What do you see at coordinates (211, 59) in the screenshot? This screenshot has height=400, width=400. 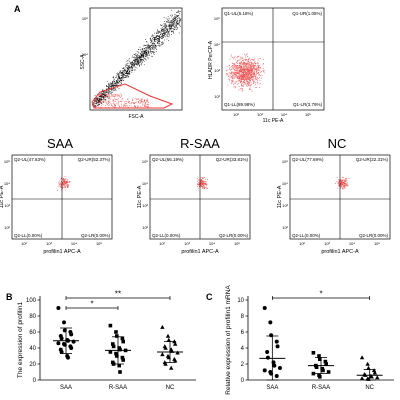 I see `hla-ylabel: HLADR PerCP-A` at bounding box center [211, 59].